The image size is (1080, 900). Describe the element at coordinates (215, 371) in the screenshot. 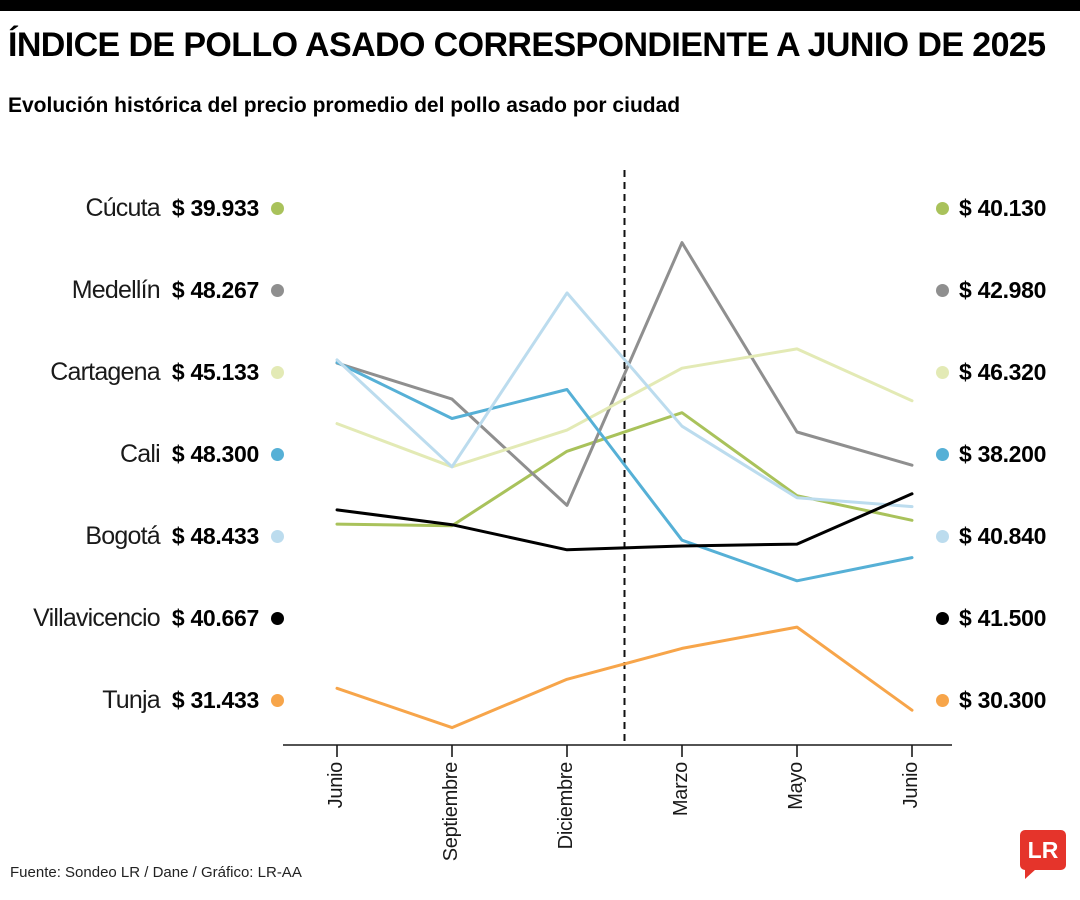

I see `start-price-label: $ 45.133` at that location.